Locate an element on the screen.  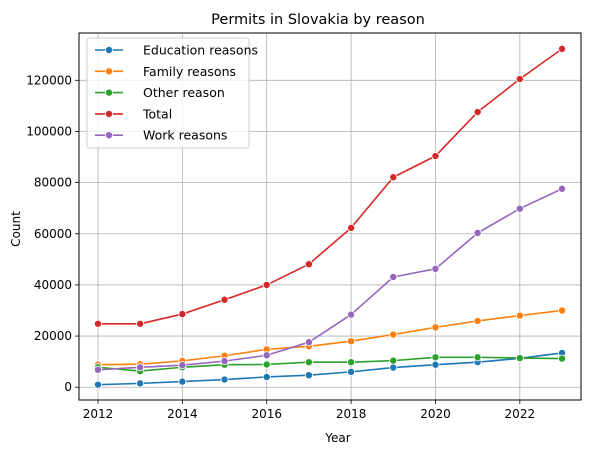
series-line-education-reasons is located at coordinates (330, 369).